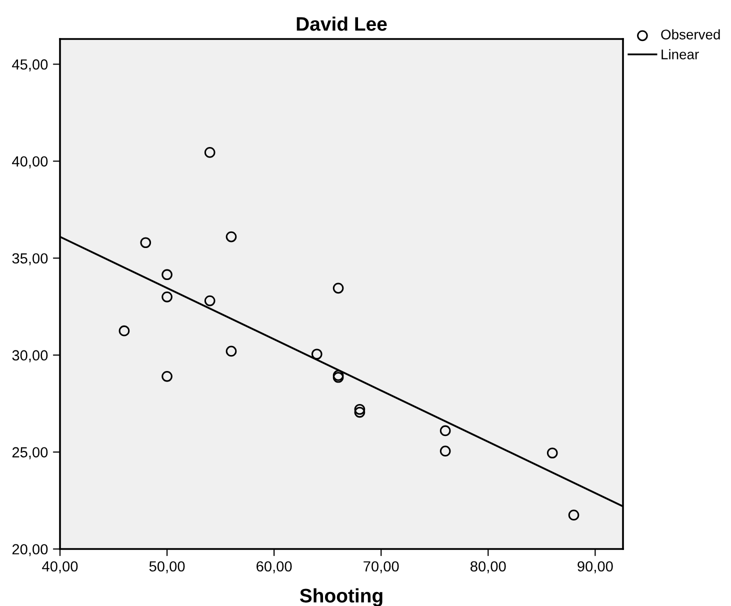 The width and height of the screenshot is (731, 606). Describe the element at coordinates (60, 567) in the screenshot. I see `x-tick-label: 40,00` at that location.